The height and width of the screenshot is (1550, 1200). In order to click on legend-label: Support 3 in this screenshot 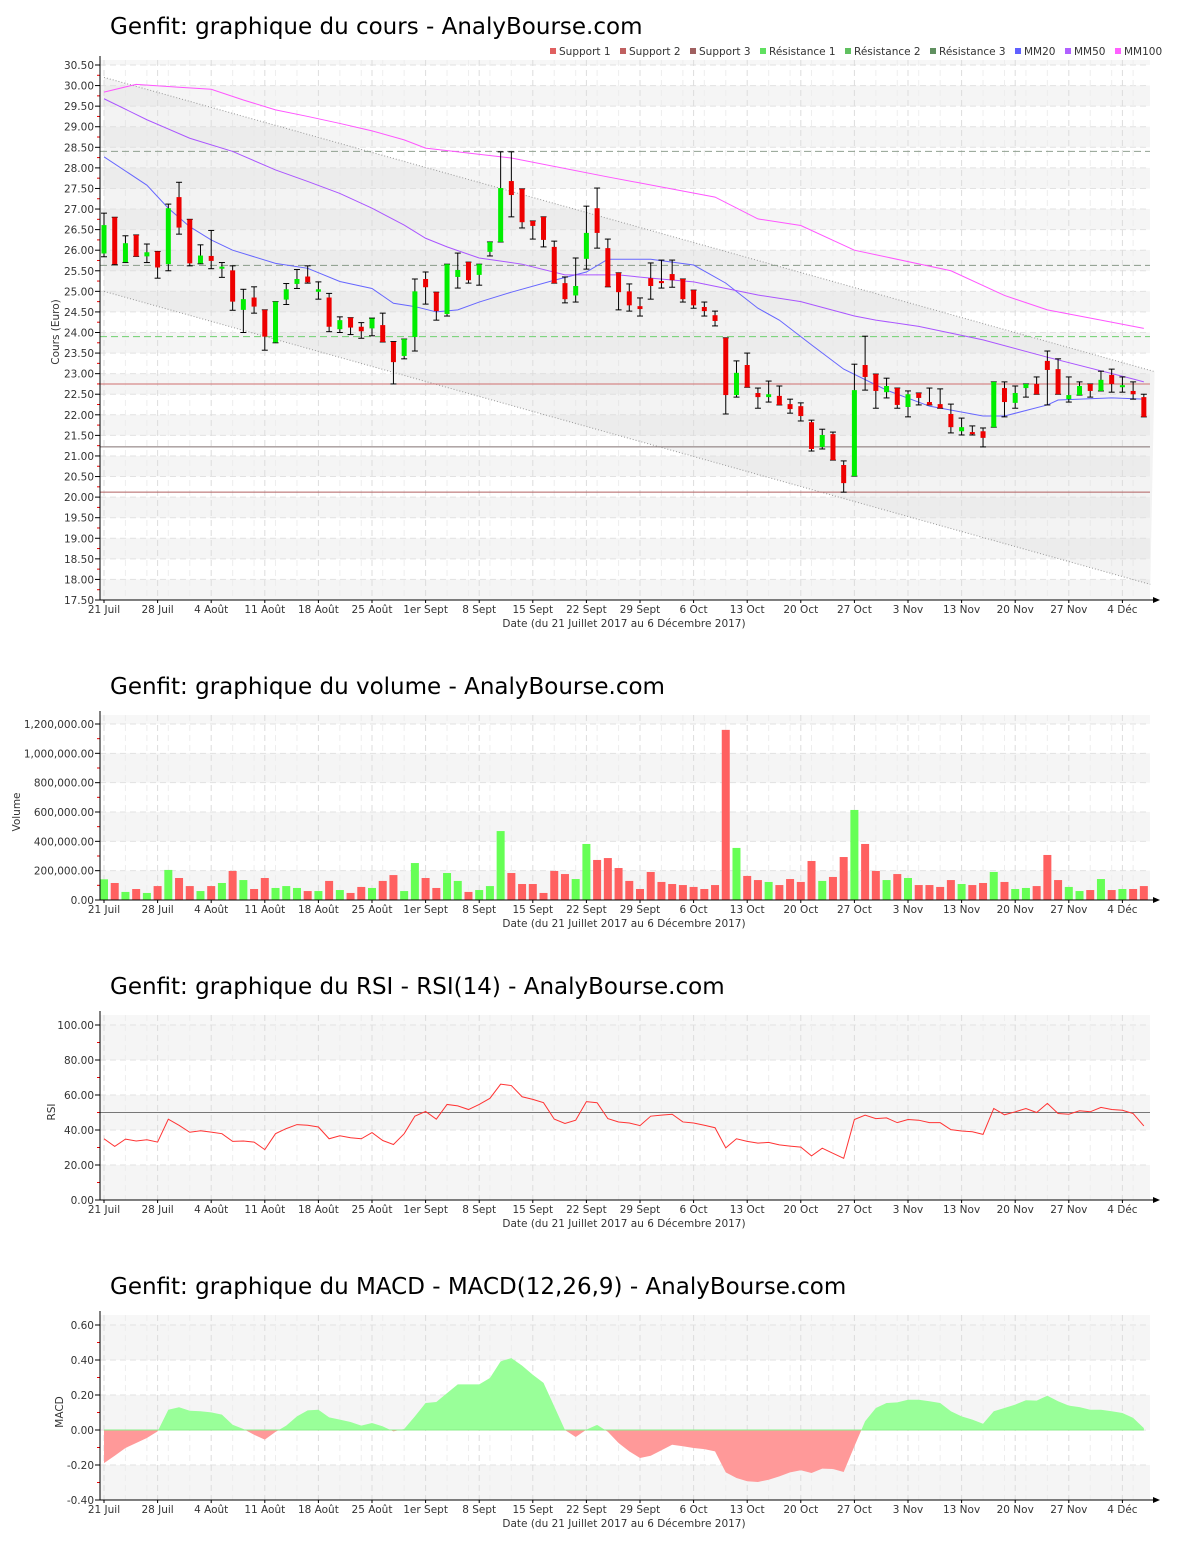, I will do `click(725, 52)`.